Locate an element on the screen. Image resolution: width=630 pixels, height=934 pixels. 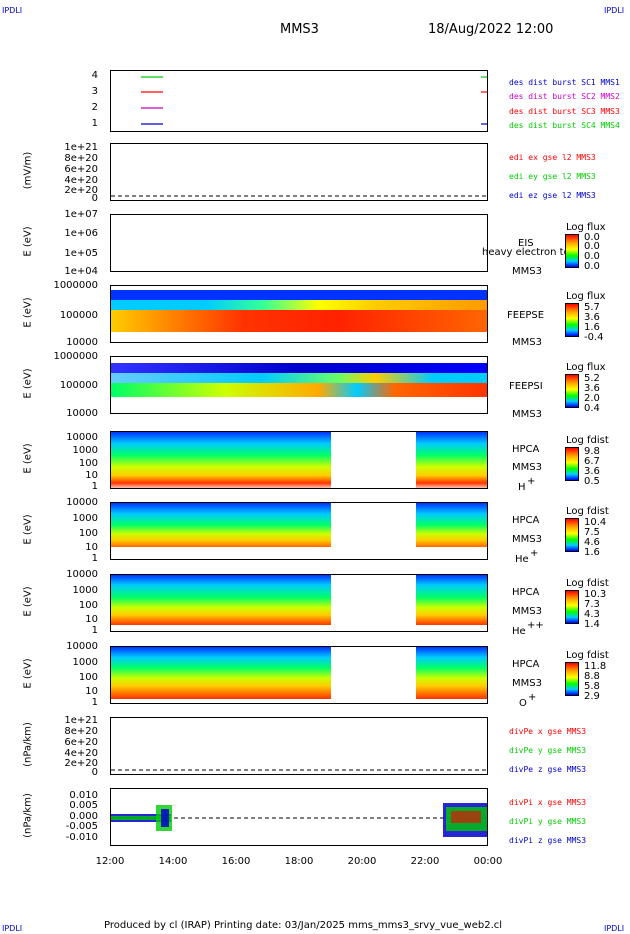
hpca-h-spacecraft-label: MMS3 is located at coordinates (527, 467).